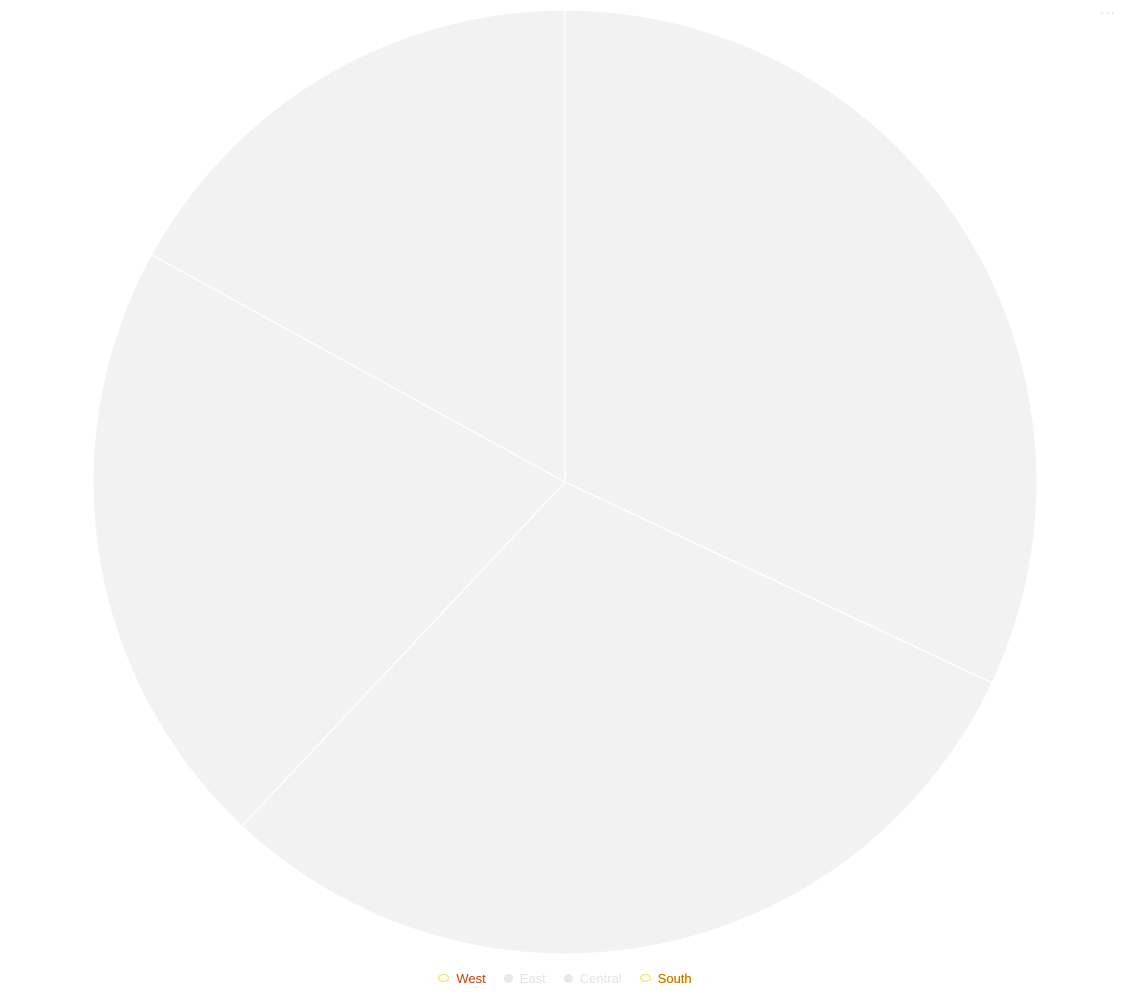  What do you see at coordinates (1108, 12) in the screenshot?
I see `more-options-icon: ···` at bounding box center [1108, 12].